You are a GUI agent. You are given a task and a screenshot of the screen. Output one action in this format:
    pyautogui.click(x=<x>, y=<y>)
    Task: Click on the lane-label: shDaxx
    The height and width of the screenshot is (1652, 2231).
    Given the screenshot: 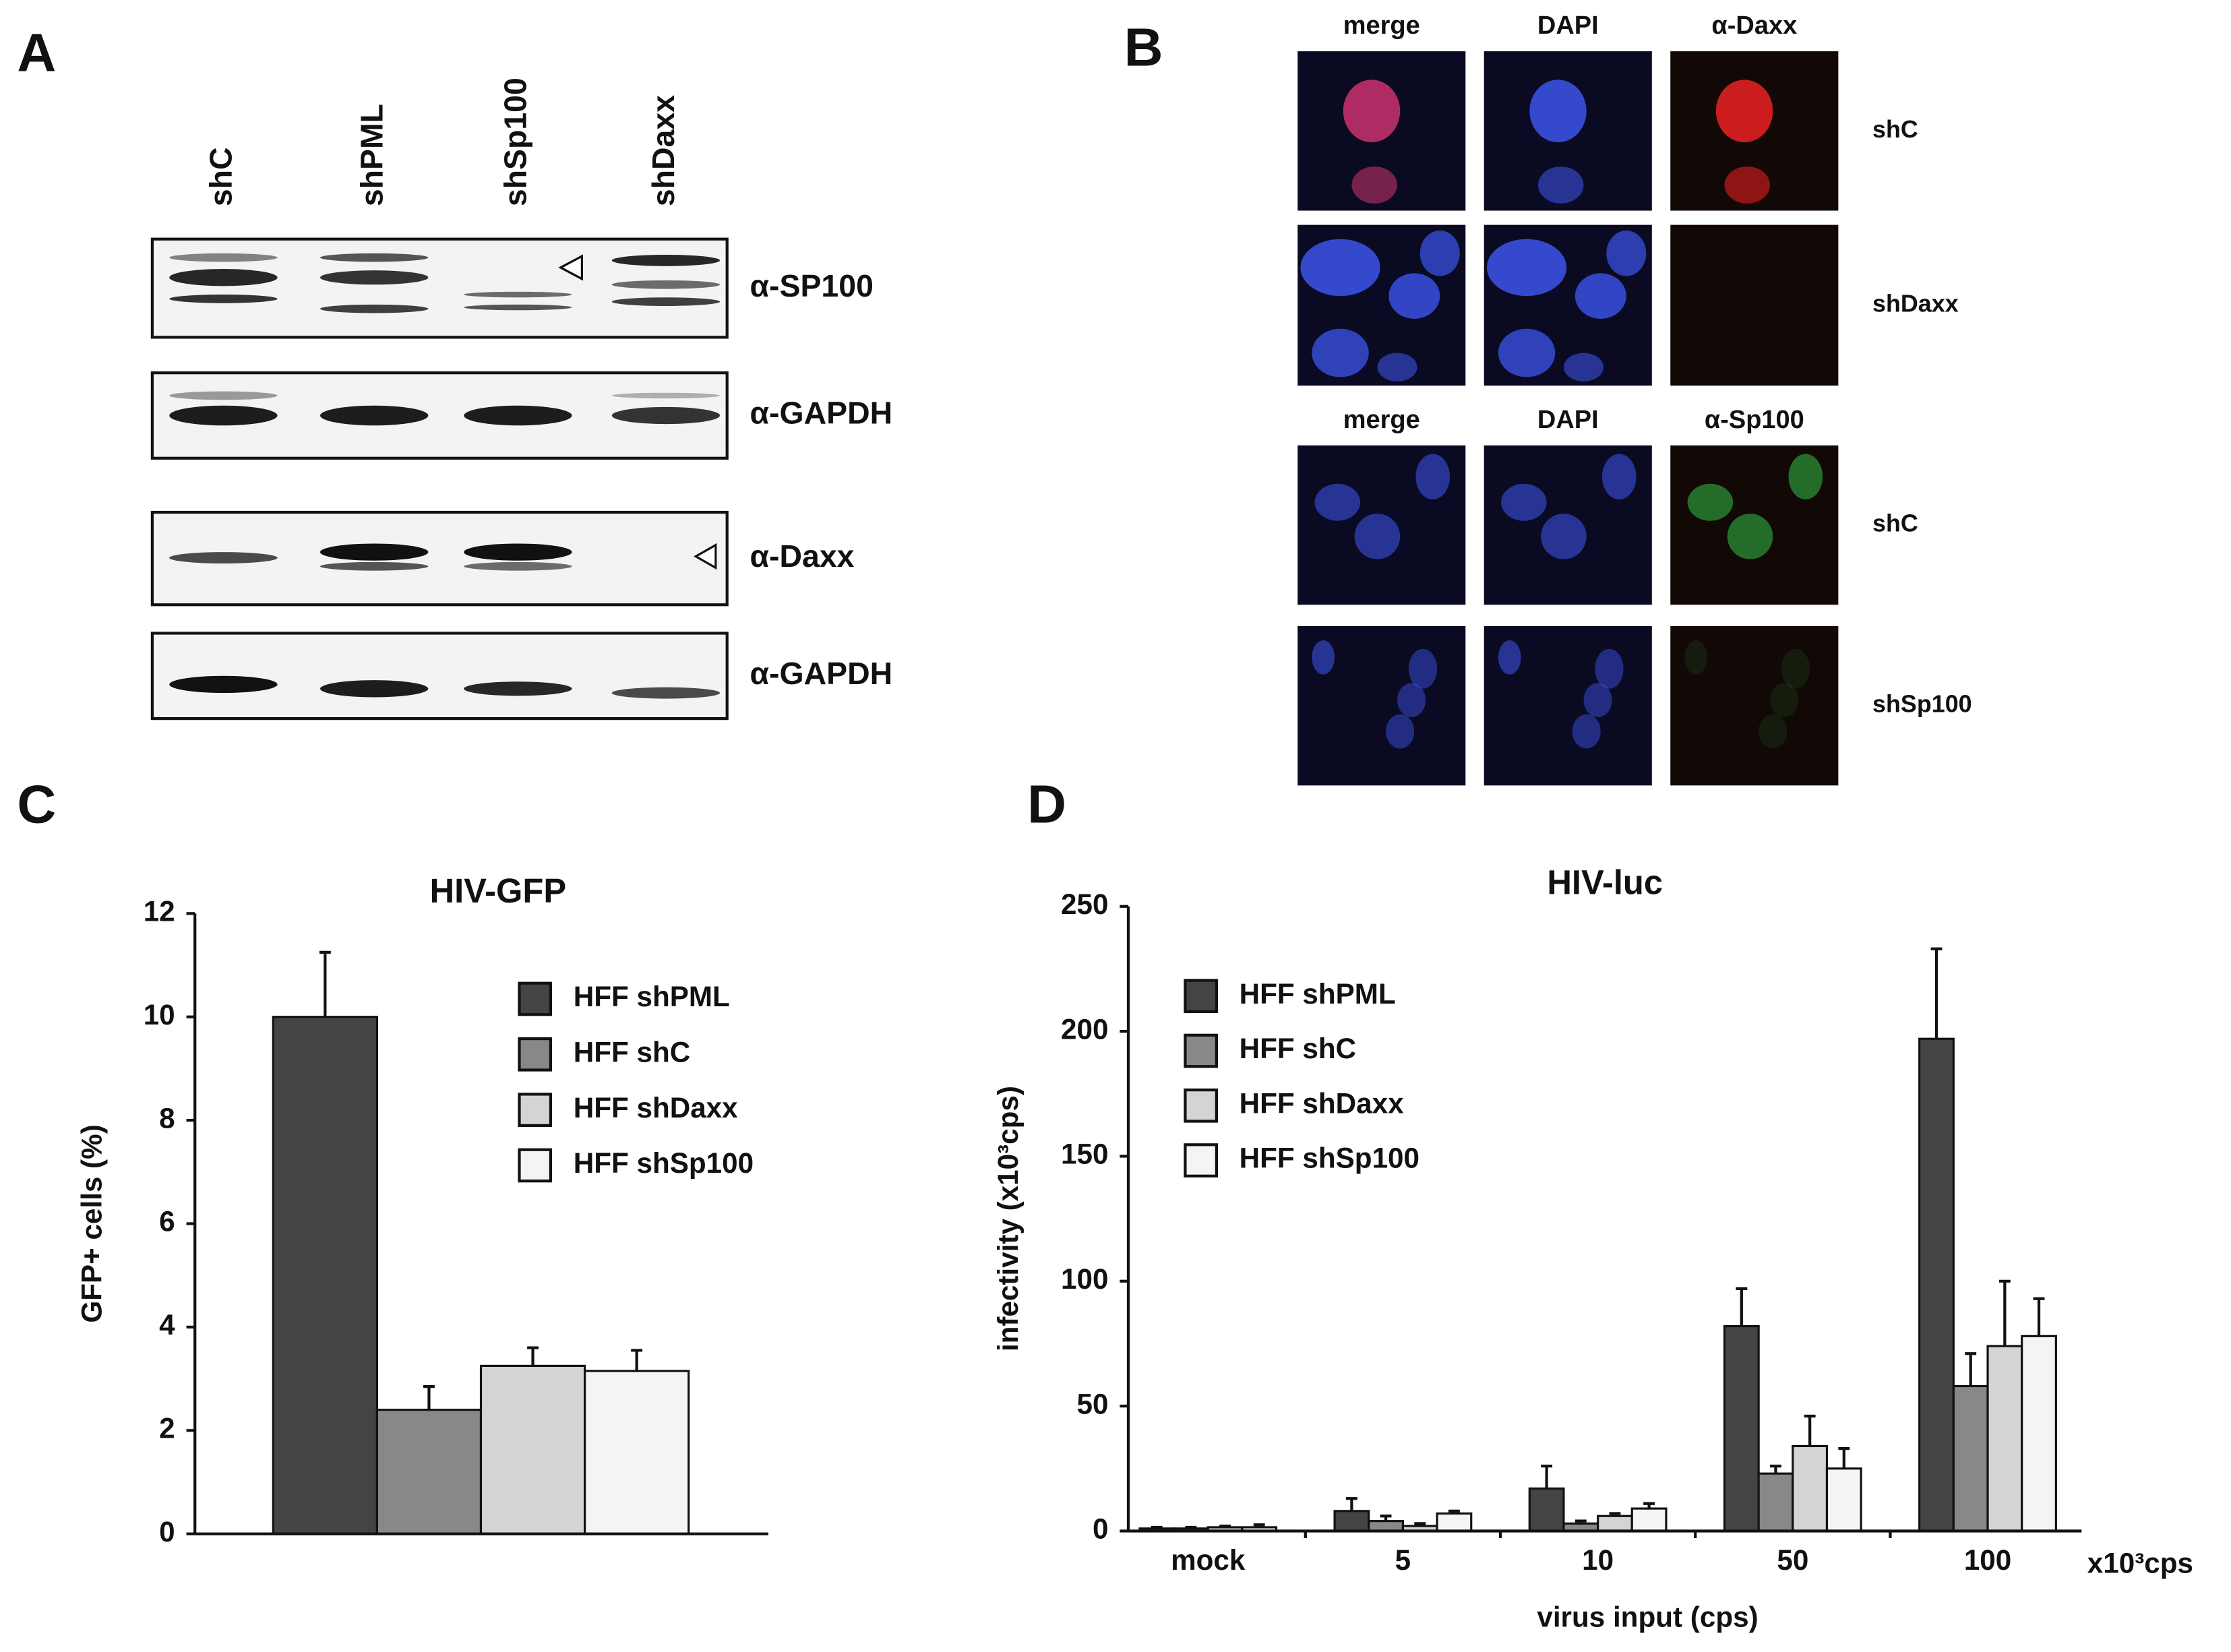 What is the action you would take?
    pyautogui.click(x=663, y=150)
    